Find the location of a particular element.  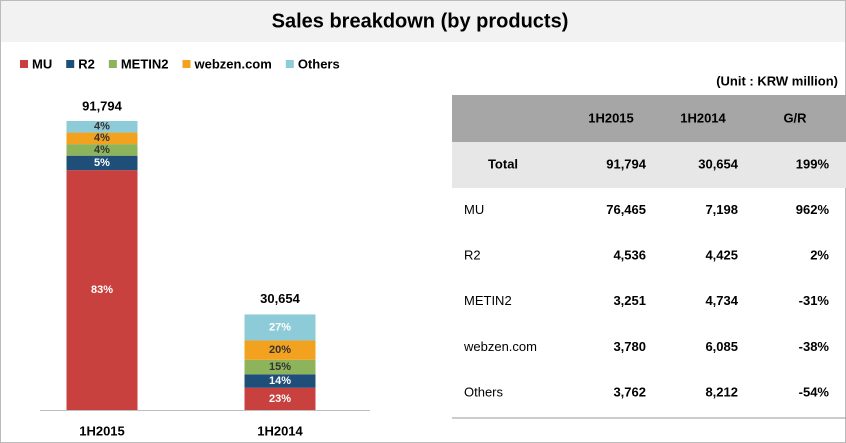

table-cell: 2% is located at coordinates (819, 255).